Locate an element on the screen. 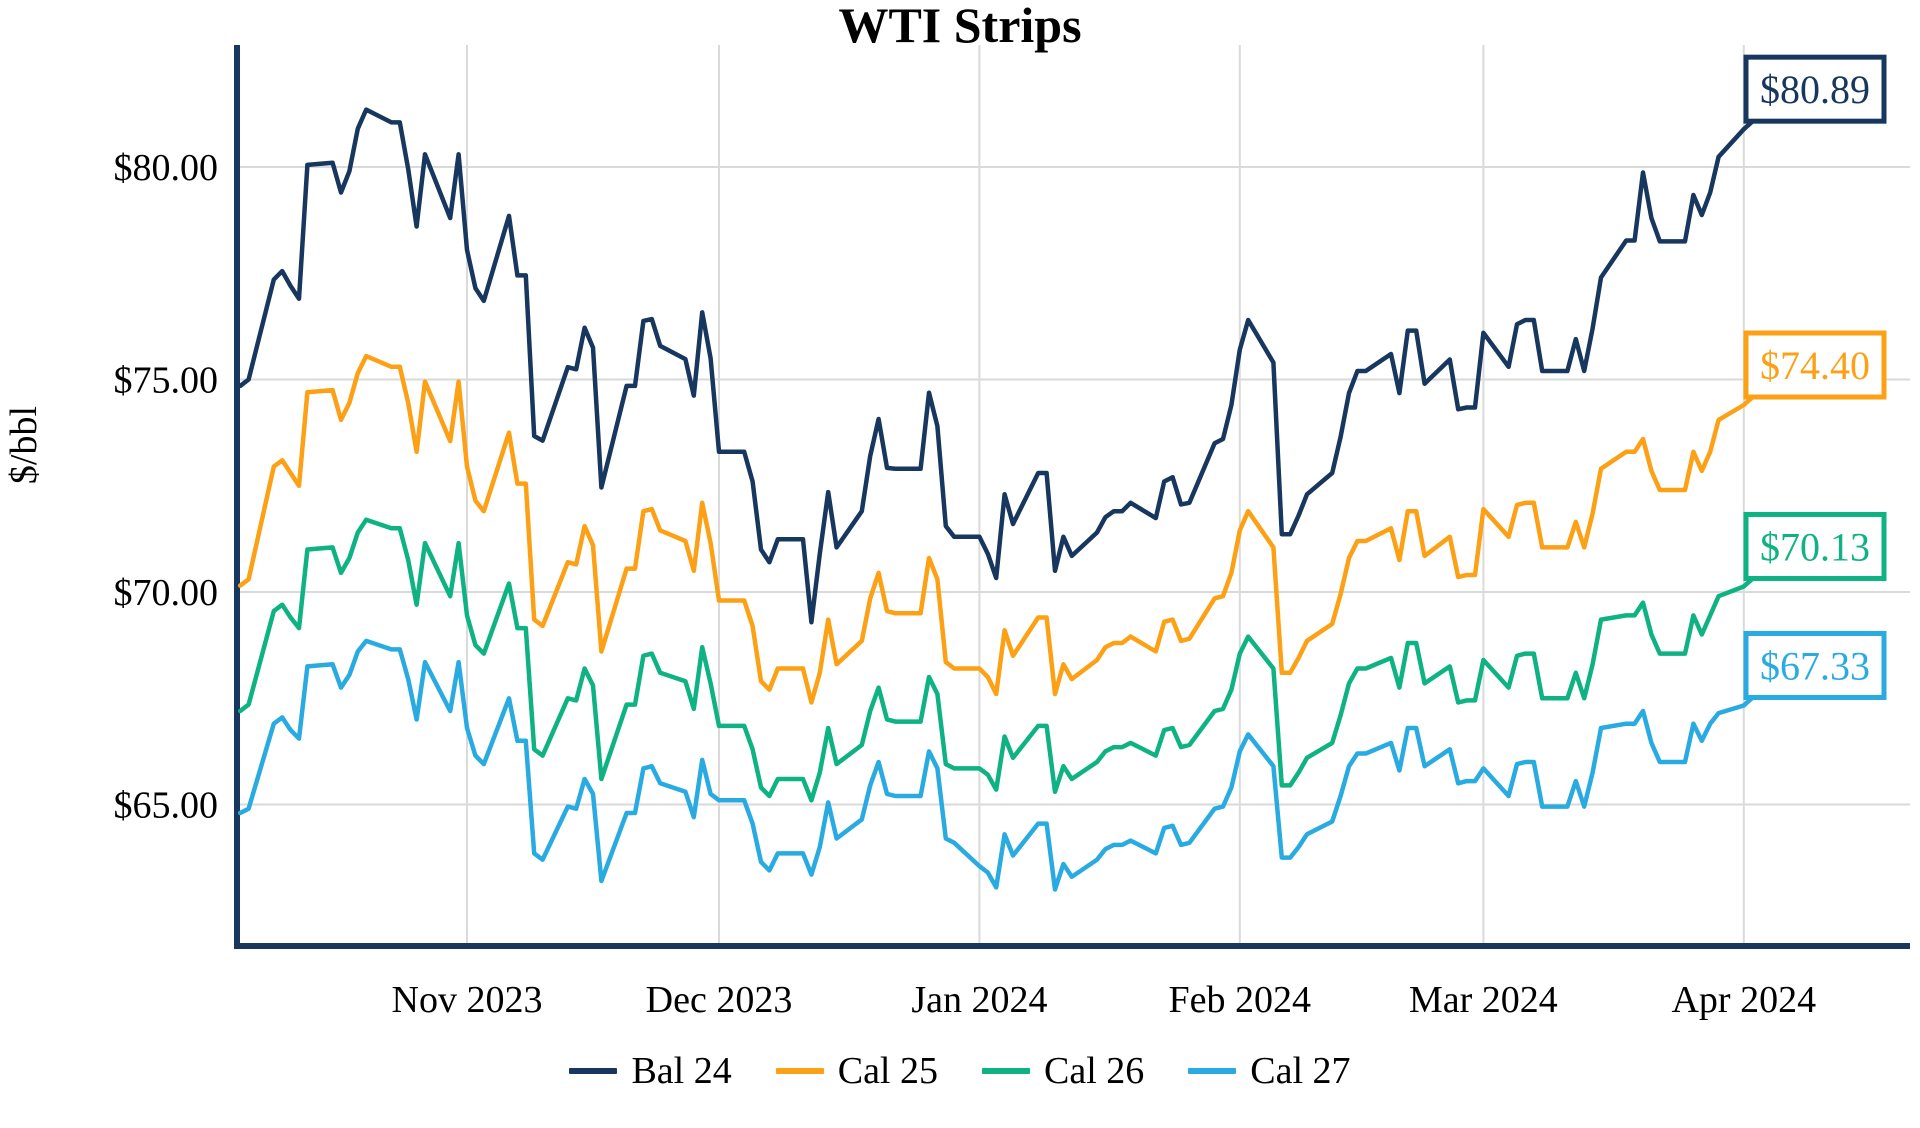 Image resolution: width=1920 pixels, height=1128 pixels. y-tick-label: $70.00 is located at coordinates (166, 593).